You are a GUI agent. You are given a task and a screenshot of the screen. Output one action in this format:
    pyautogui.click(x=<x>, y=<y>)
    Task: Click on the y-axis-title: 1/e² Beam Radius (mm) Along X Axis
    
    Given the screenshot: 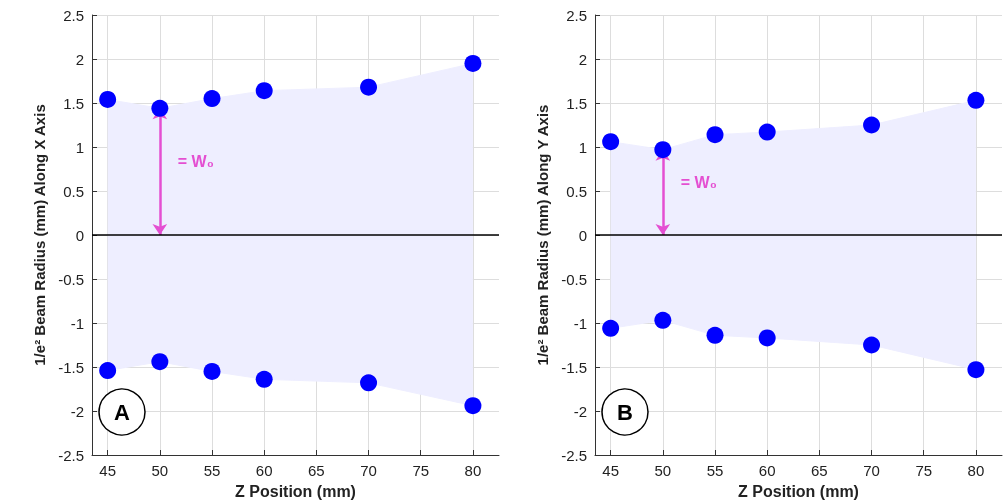 What is the action you would take?
    pyautogui.click(x=40, y=235)
    